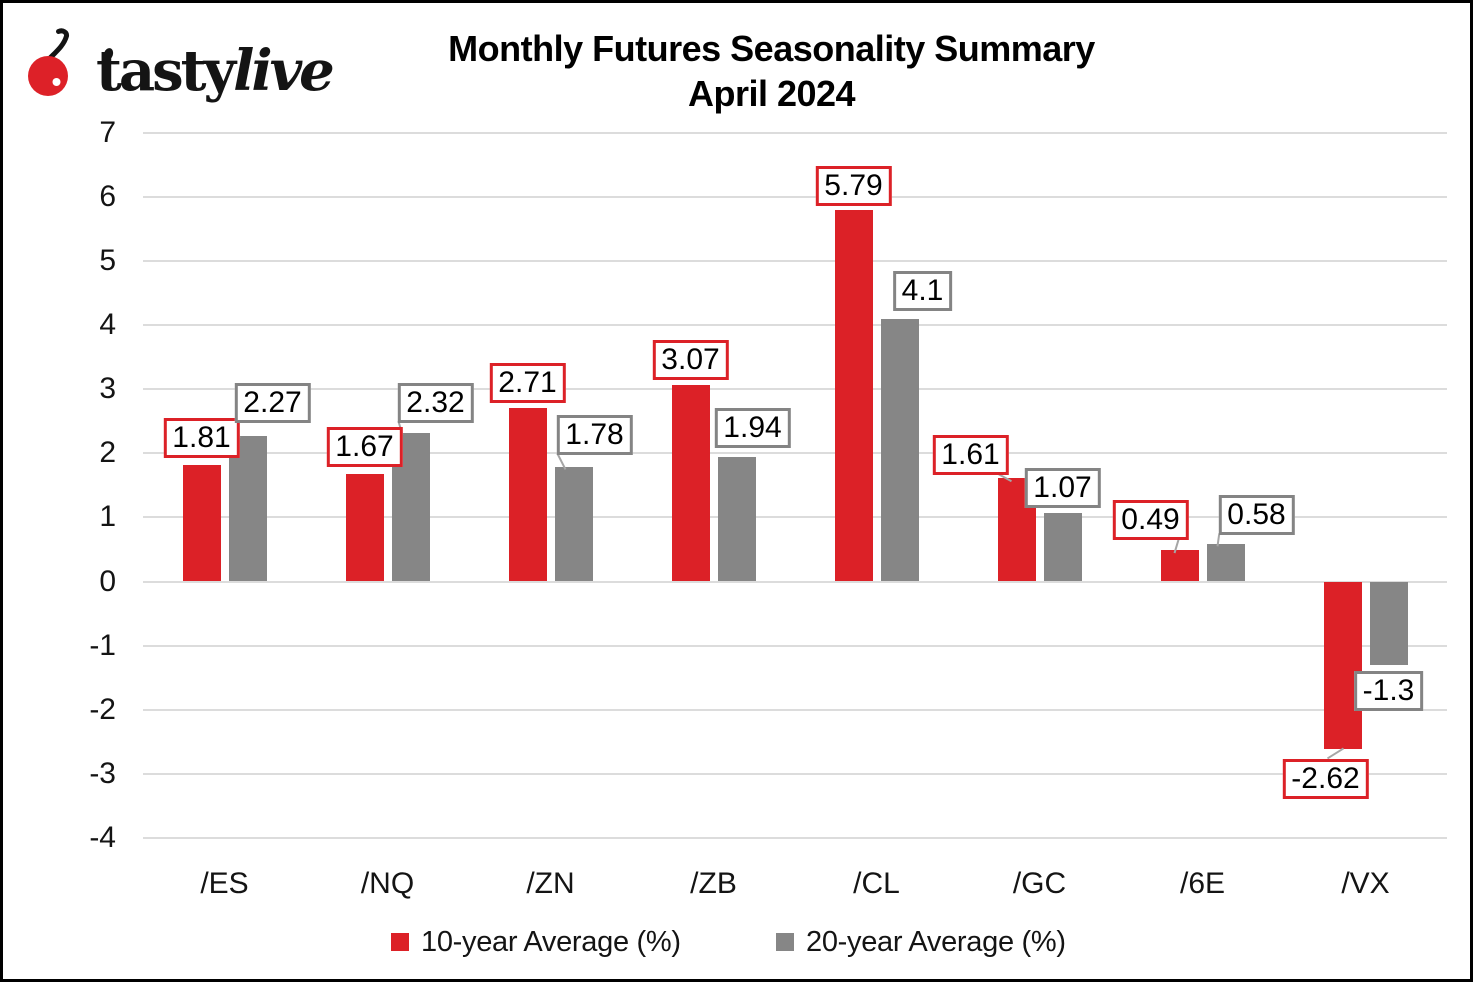 The height and width of the screenshot is (982, 1473). I want to click on legend-swatch-20-year, so click(785, 942).